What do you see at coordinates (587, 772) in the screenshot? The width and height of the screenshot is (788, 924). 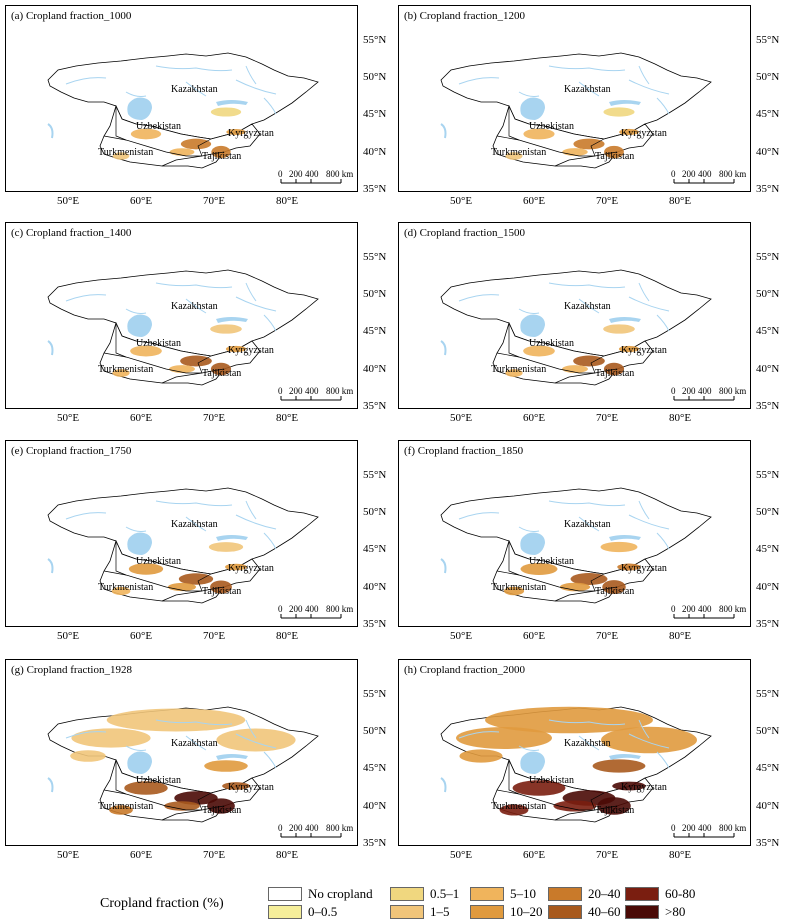 I see `map-svg` at bounding box center [587, 772].